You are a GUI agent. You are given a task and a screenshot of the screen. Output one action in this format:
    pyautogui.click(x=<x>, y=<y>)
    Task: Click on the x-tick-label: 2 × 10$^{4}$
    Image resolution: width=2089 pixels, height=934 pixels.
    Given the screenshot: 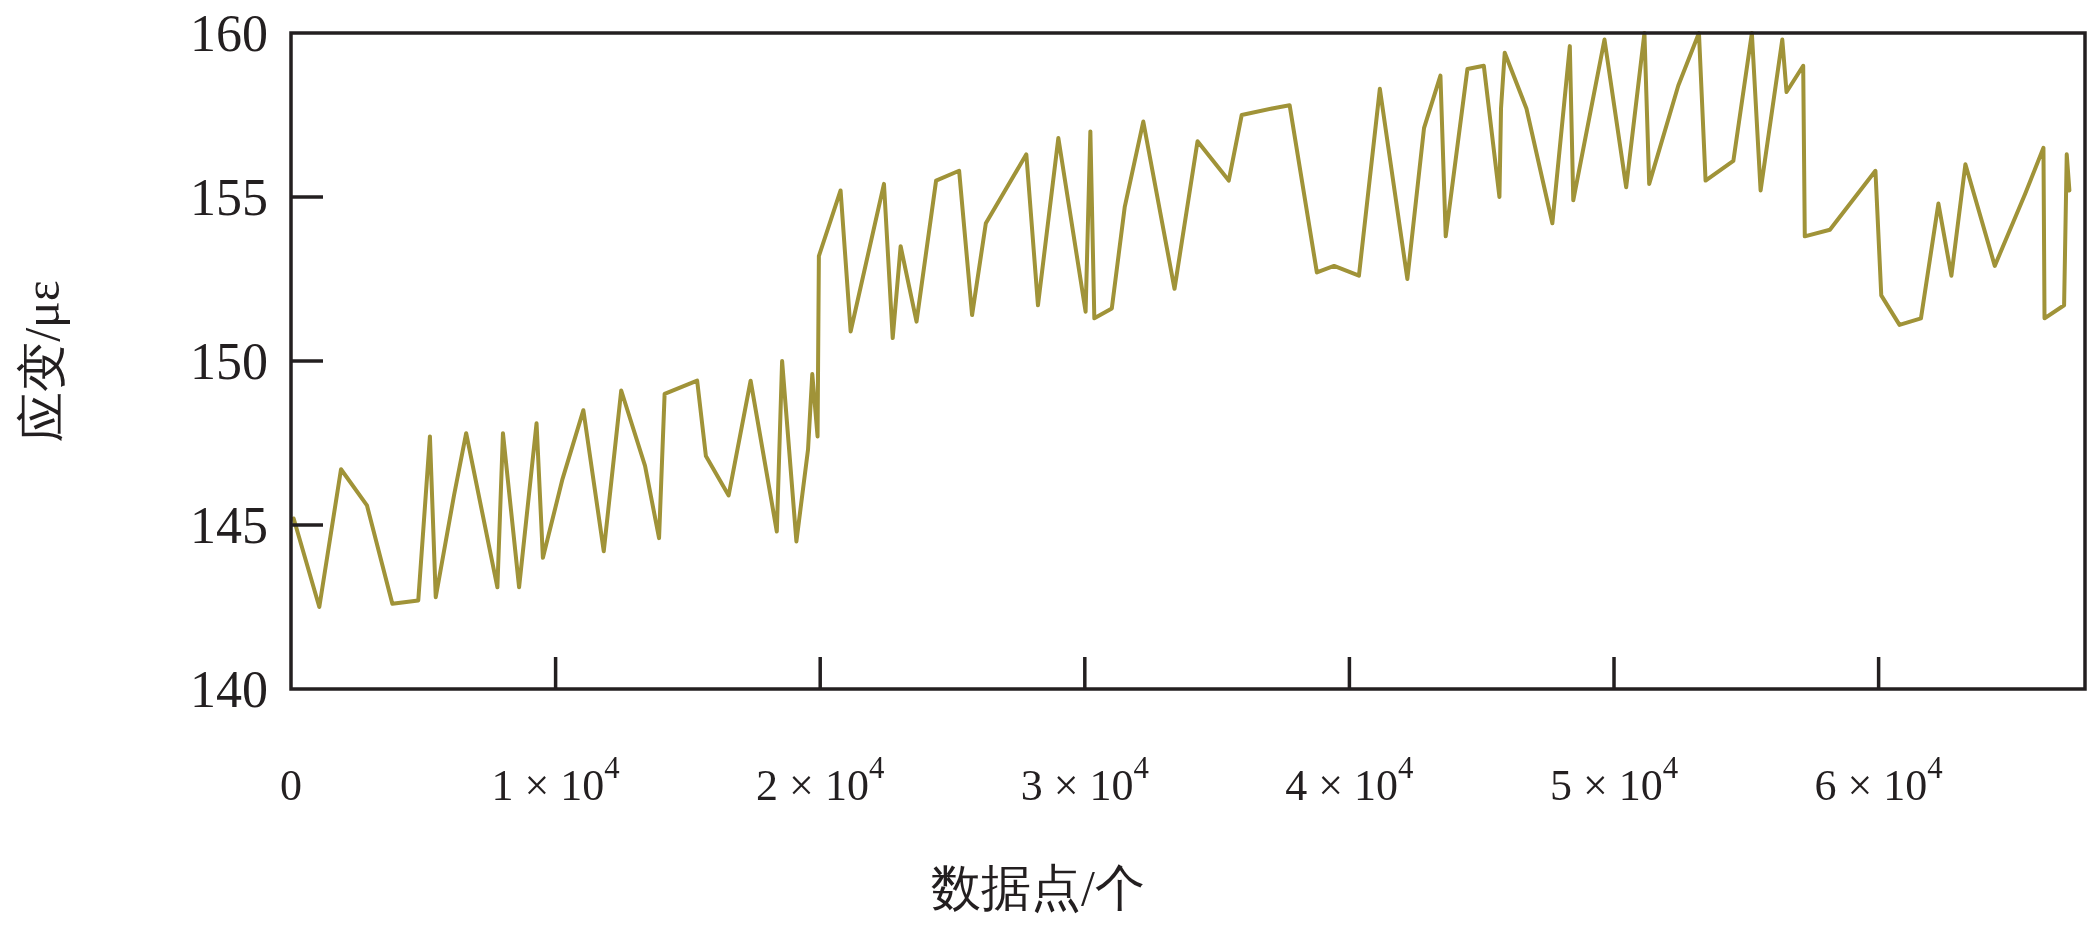 What is the action you would take?
    pyautogui.click(x=820, y=780)
    